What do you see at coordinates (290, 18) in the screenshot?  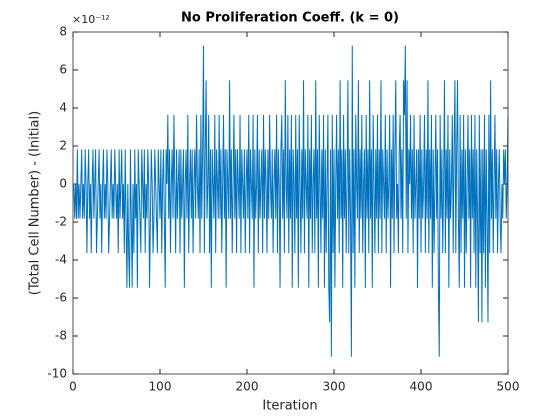 I see `chart-title: No Proliferation Coeff. (k = 0)` at bounding box center [290, 18].